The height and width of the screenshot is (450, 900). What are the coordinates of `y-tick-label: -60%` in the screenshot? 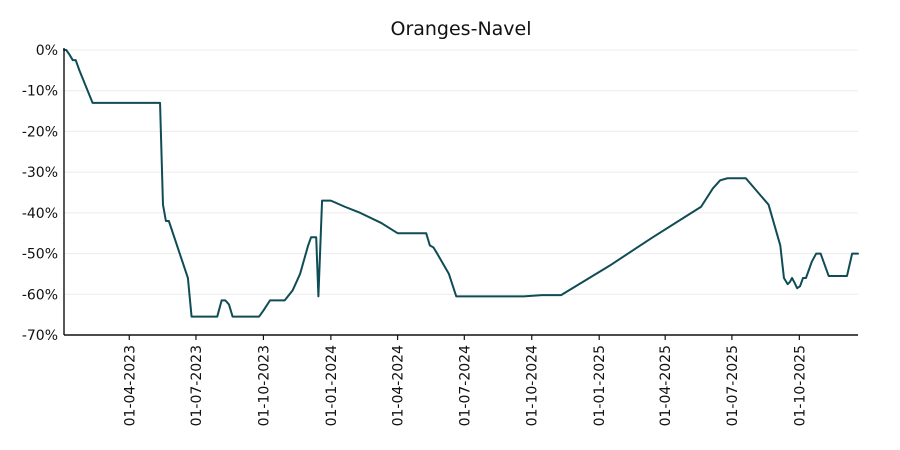 It's located at (40, 295).